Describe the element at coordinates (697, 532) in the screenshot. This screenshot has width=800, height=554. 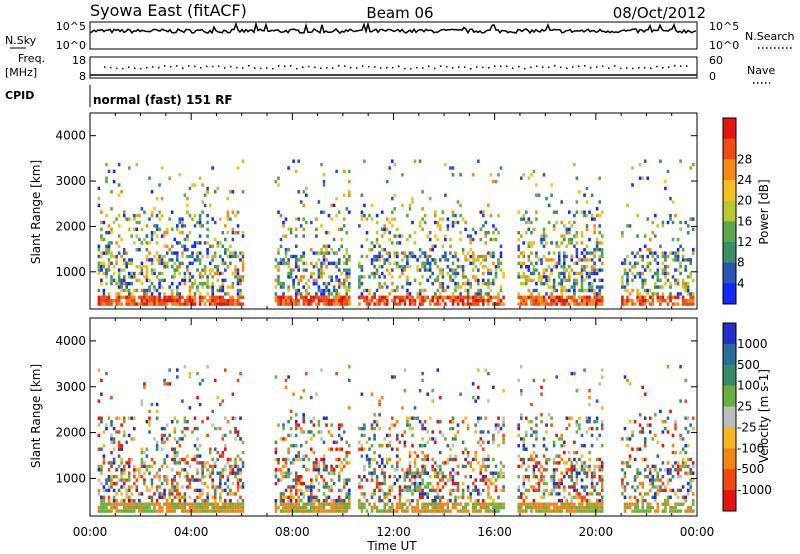
I see `x-tick-label: 00:00` at that location.